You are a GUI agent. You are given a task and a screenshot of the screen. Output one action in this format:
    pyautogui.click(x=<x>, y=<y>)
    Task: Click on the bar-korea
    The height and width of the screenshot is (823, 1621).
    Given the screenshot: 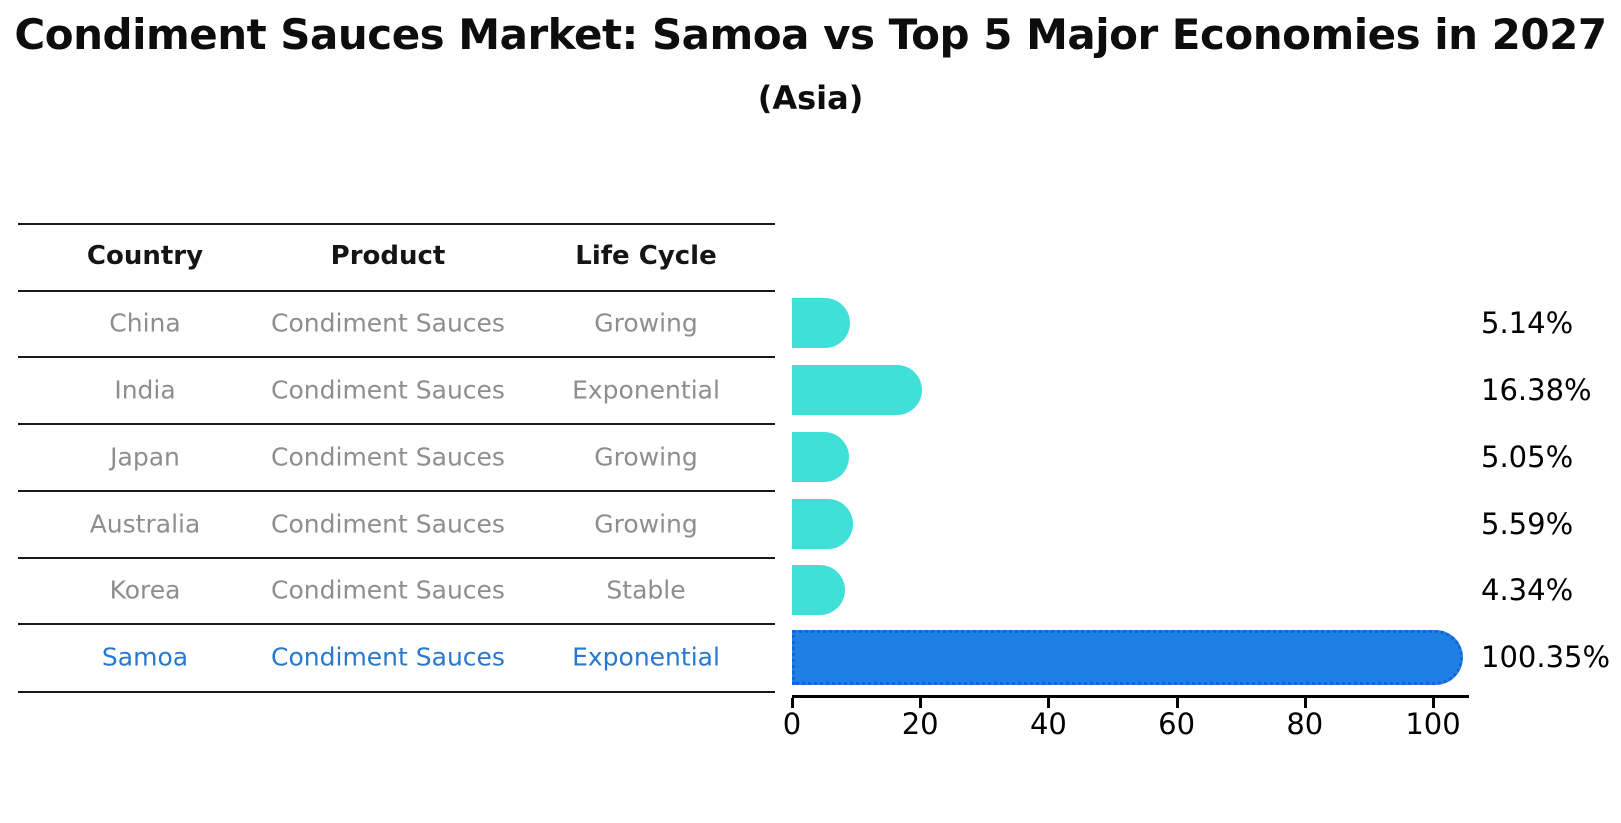 What is the action you would take?
    pyautogui.click(x=818, y=590)
    